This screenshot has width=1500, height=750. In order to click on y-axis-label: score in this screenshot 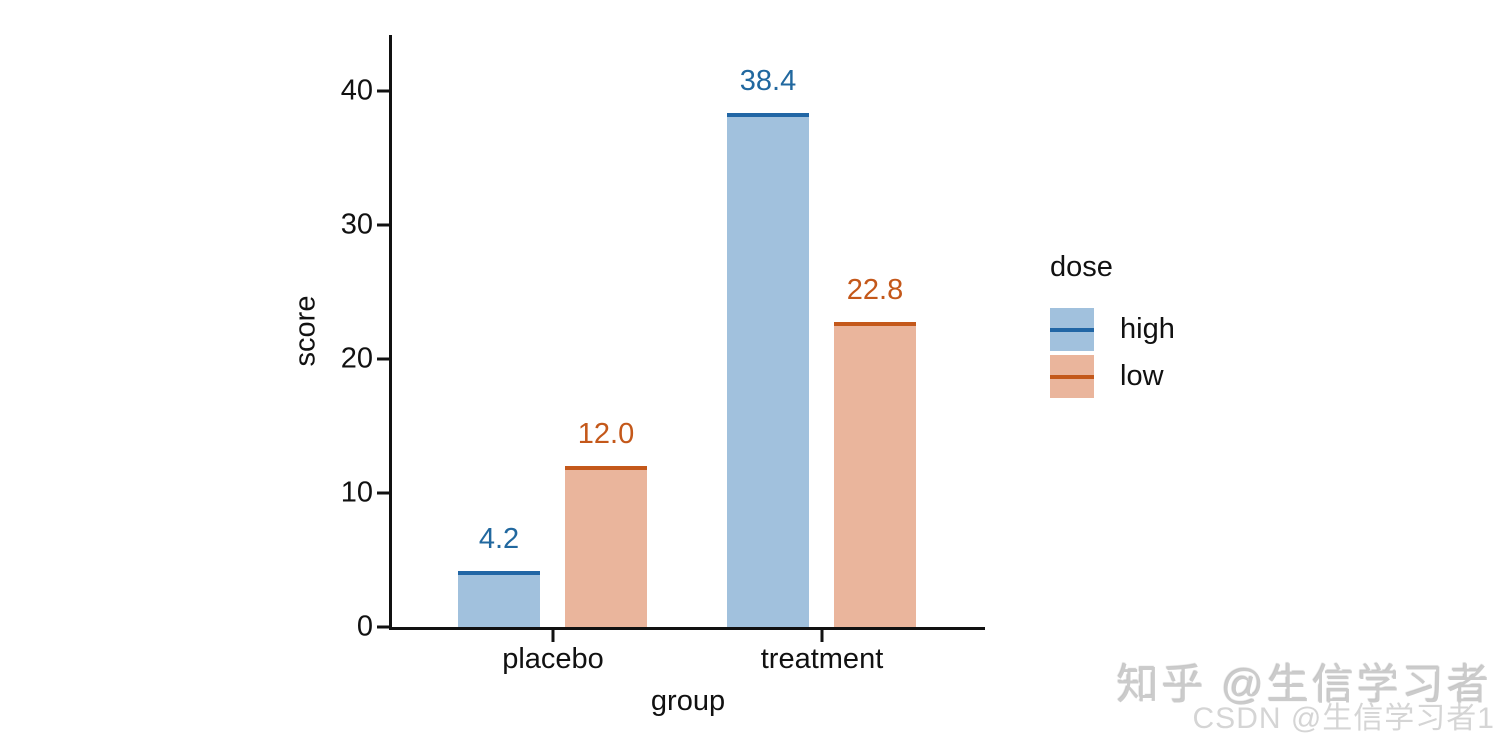, I will do `click(305, 331)`.